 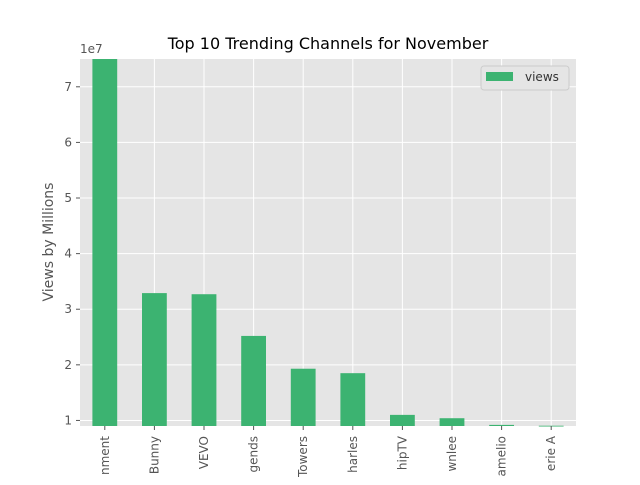 I want to click on legend-swatch, so click(x=499, y=76).